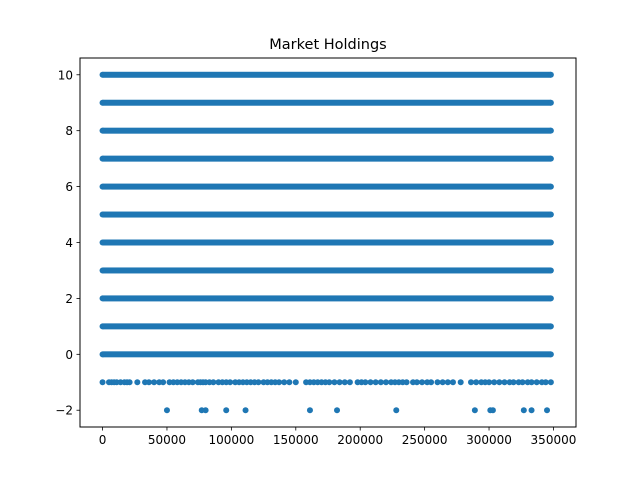 This screenshot has height=480, width=640. What do you see at coordinates (64, 411) in the screenshot?
I see `y-tick-label: −2` at bounding box center [64, 411].